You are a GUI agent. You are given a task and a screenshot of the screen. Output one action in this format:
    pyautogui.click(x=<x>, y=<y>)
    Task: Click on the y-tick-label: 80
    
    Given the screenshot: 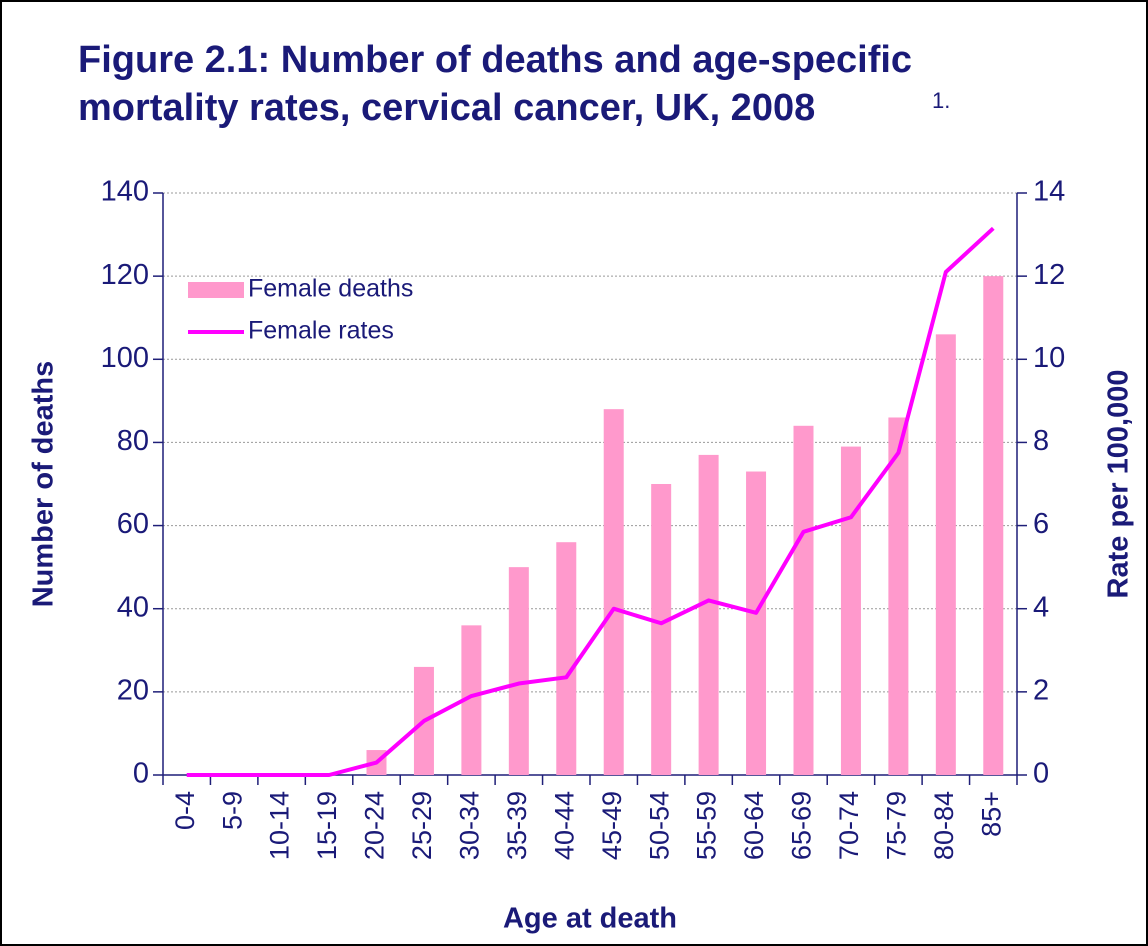 What is the action you would take?
    pyautogui.click(x=133, y=441)
    